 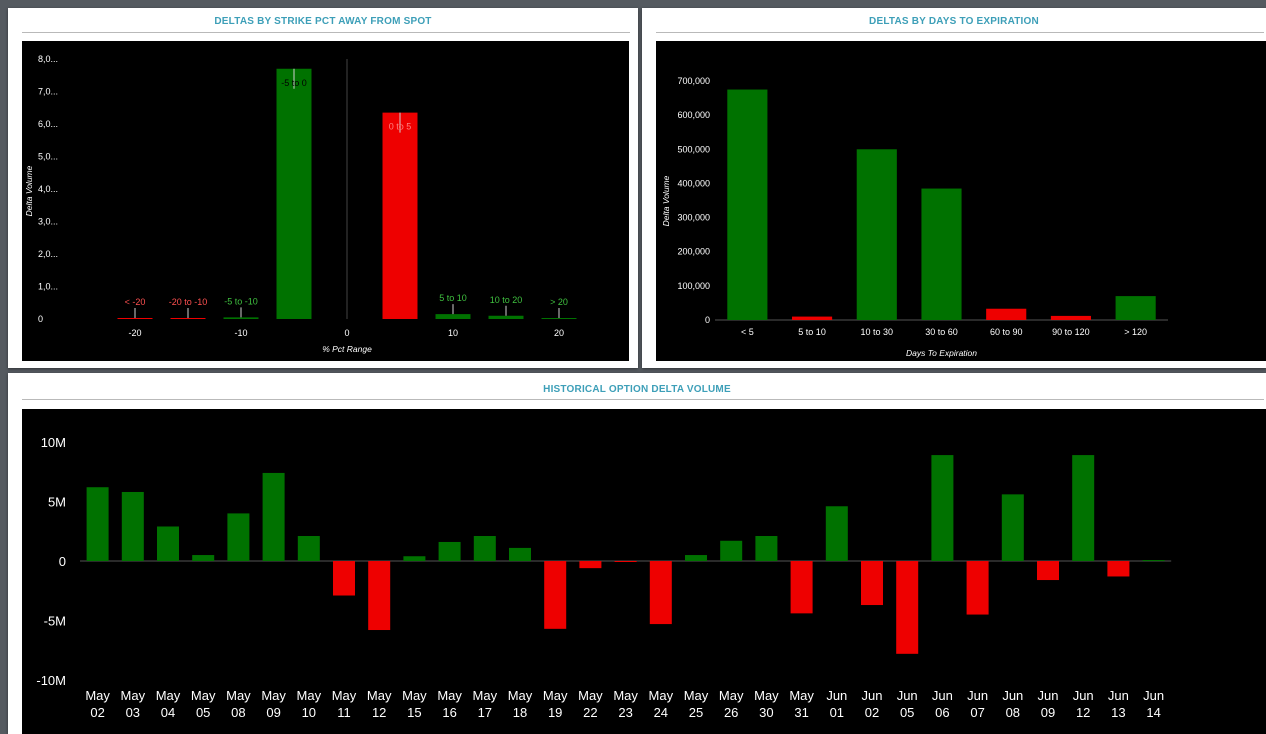 What do you see at coordinates (666, 200) in the screenshot?
I see `y-axis-title: Delta Volume` at bounding box center [666, 200].